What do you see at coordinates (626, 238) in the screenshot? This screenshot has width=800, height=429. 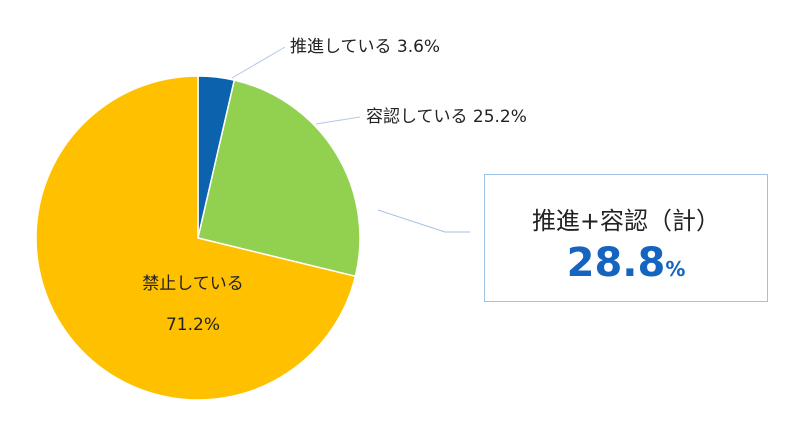 I see `summary-box: 推進+容認（計） 28.8%` at bounding box center [626, 238].